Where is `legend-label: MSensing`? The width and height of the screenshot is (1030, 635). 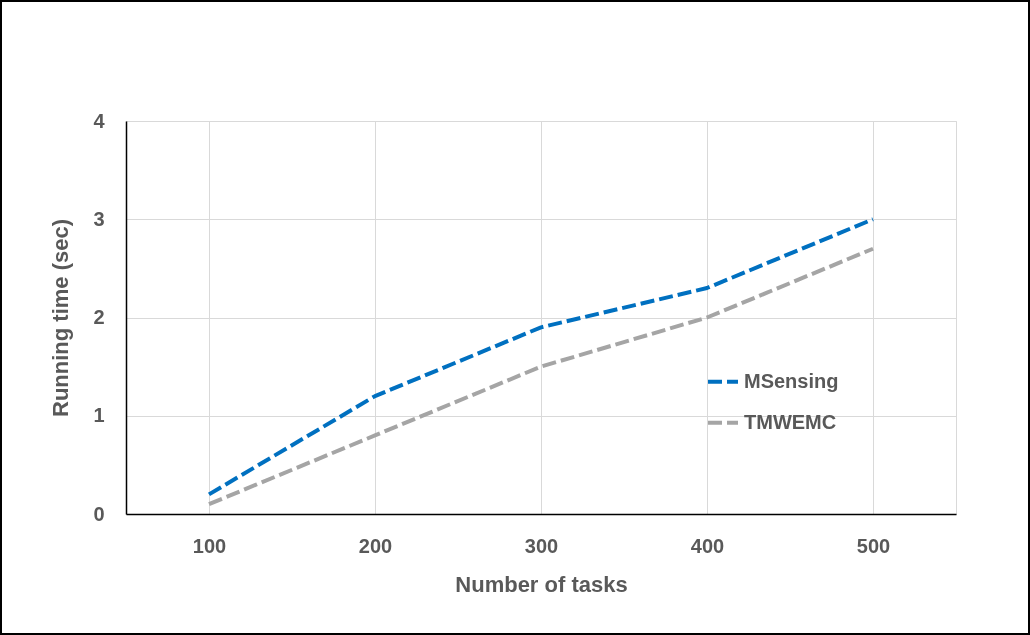 legend-label: MSensing is located at coordinates (791, 380).